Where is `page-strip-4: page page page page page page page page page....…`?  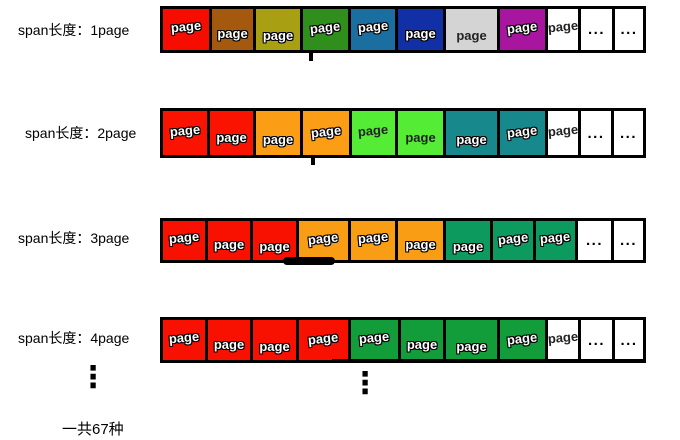 page-strip-4: page page page page page page page page page....… is located at coordinates (403, 340).